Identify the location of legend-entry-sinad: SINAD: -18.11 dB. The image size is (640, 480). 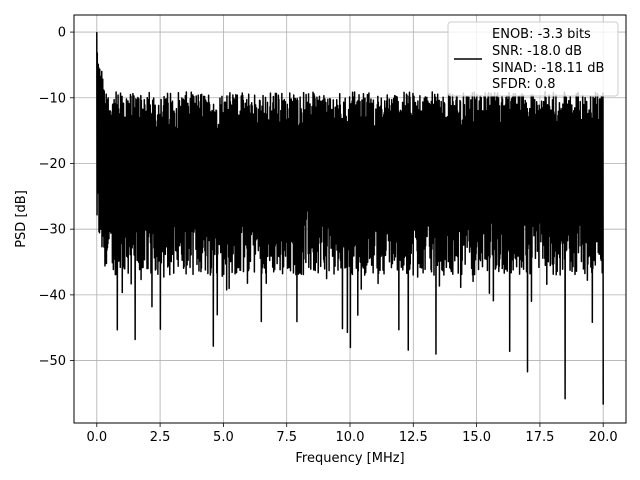
(548, 68).